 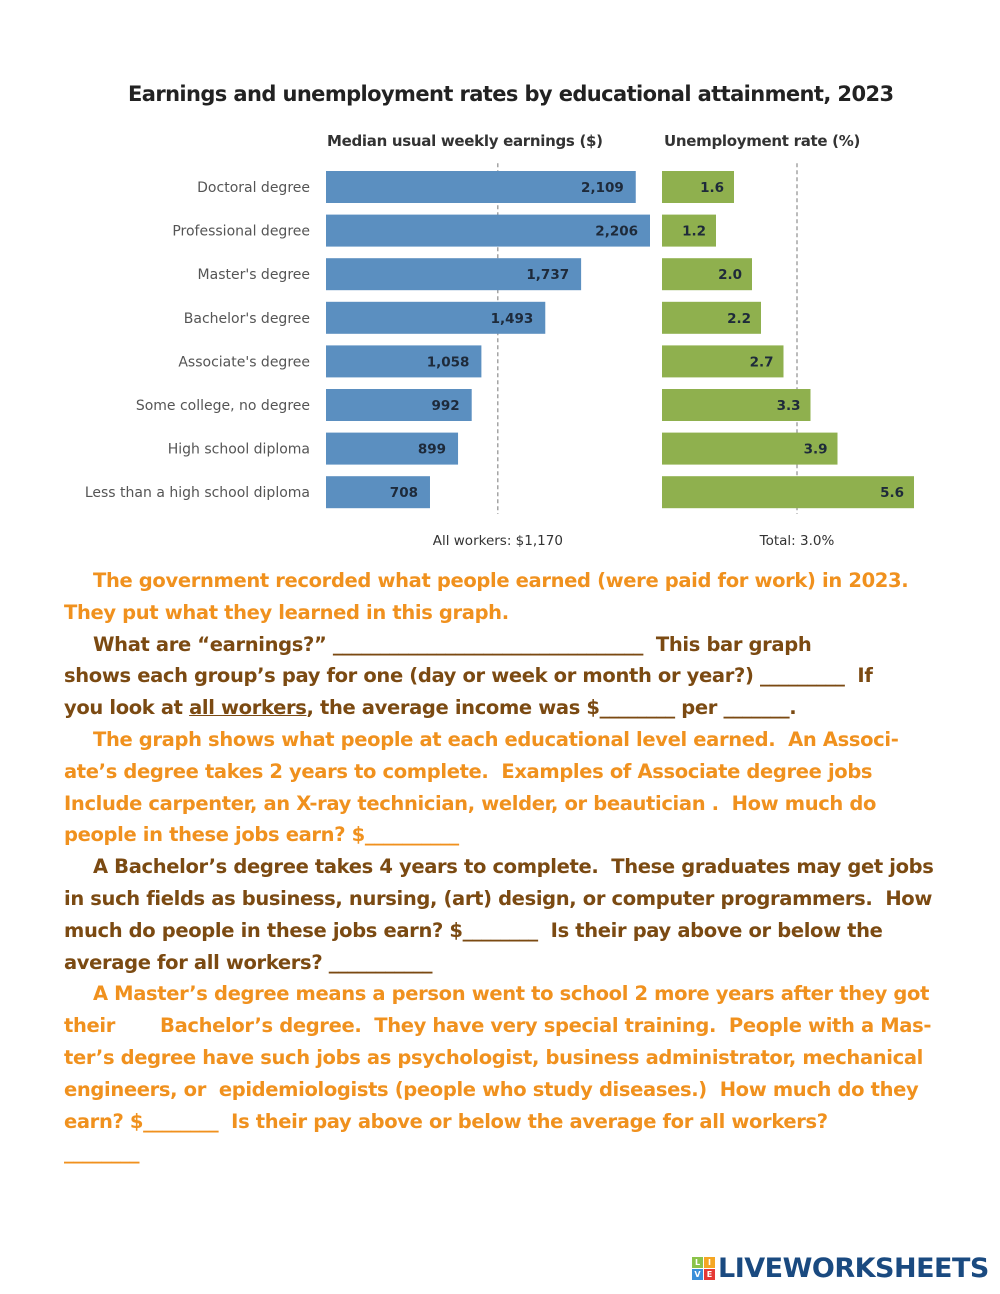 What do you see at coordinates (712, 188) in the screenshot?
I see `data-label: 1.6` at bounding box center [712, 188].